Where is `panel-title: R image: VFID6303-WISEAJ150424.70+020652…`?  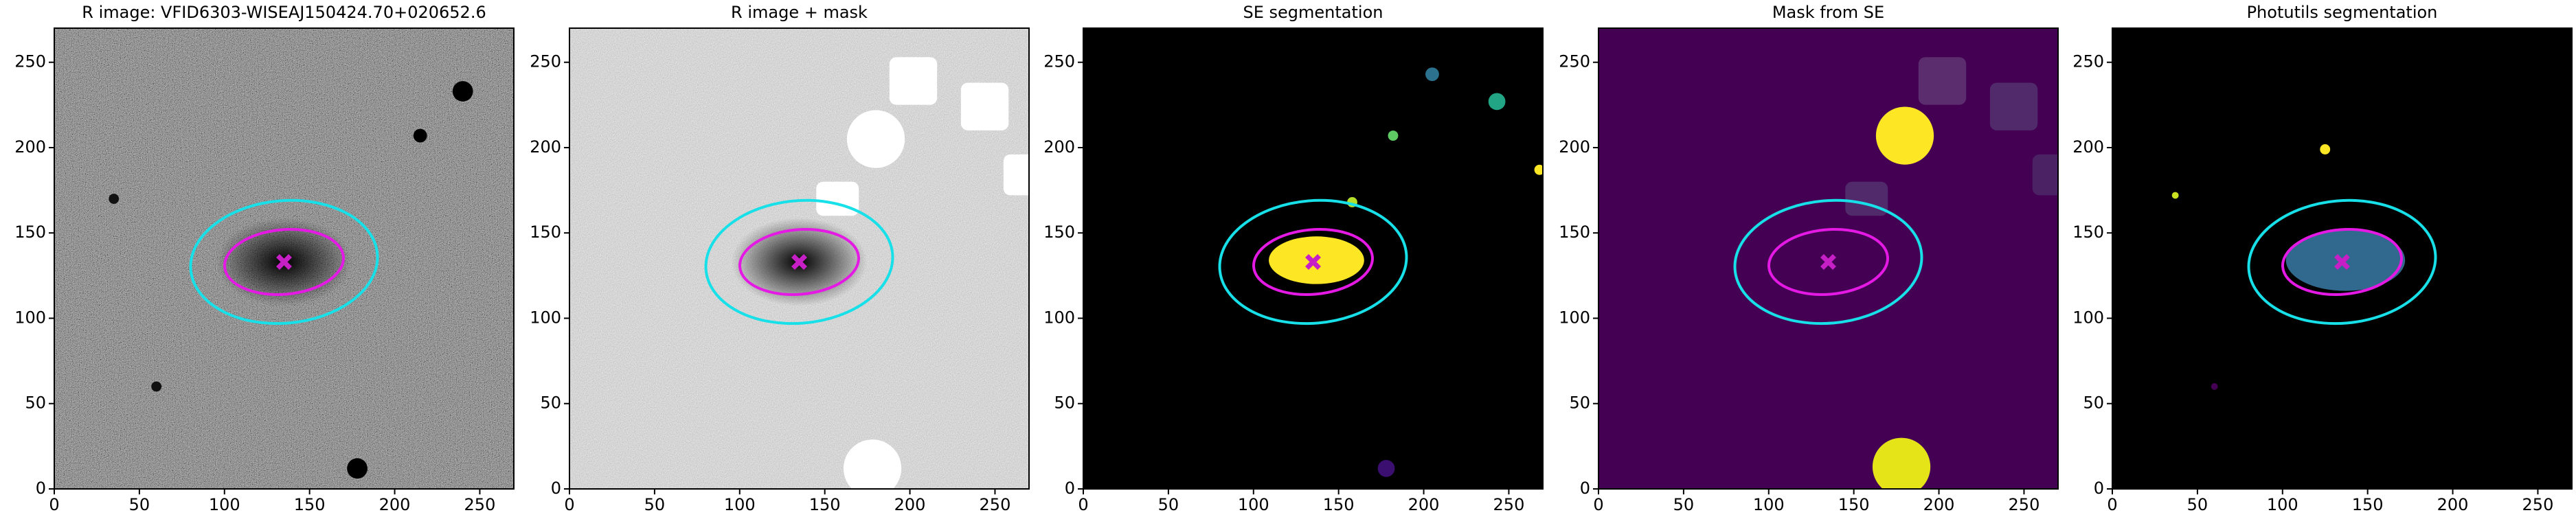
panel-title: R image: VFID6303-WISEAJ150424.70+020652… is located at coordinates (284, 12).